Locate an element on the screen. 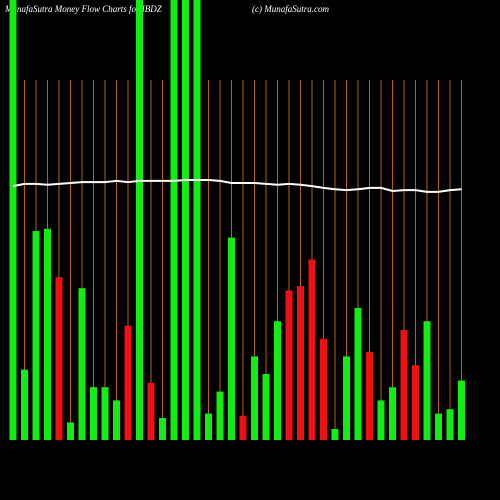  chart-subtitle: (c) MunafaSutra.com is located at coordinates (290, 9).